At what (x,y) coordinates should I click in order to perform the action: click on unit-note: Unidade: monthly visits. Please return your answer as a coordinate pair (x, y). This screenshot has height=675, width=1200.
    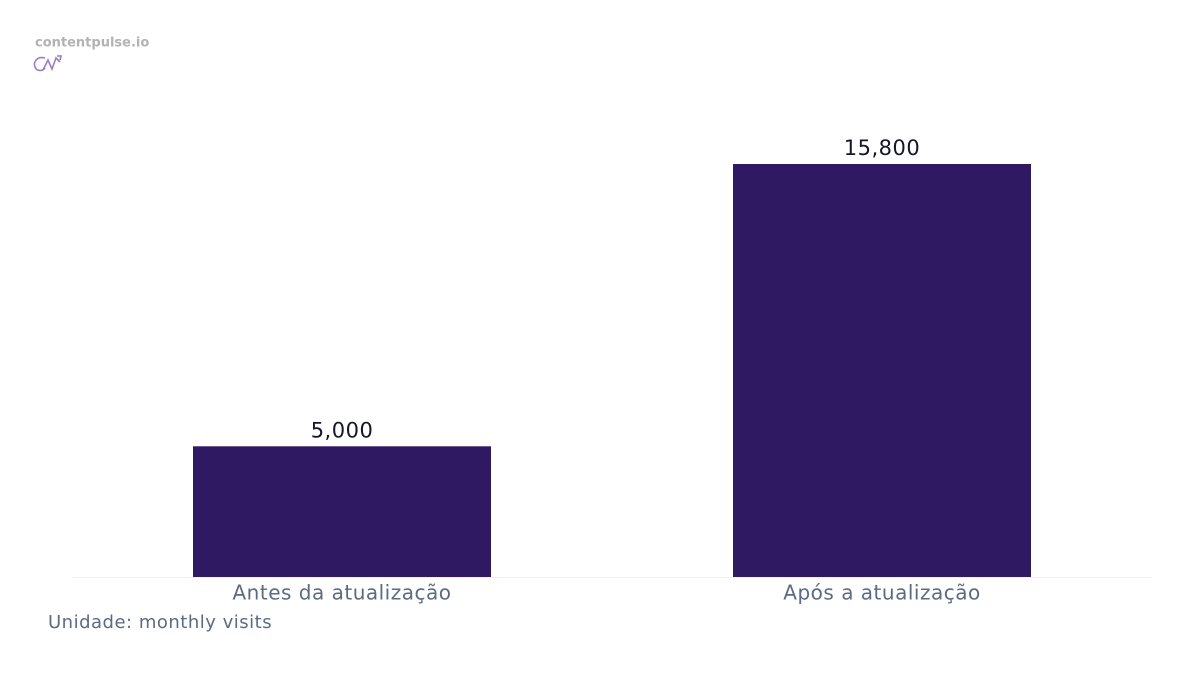
    Looking at the image, I should click on (160, 622).